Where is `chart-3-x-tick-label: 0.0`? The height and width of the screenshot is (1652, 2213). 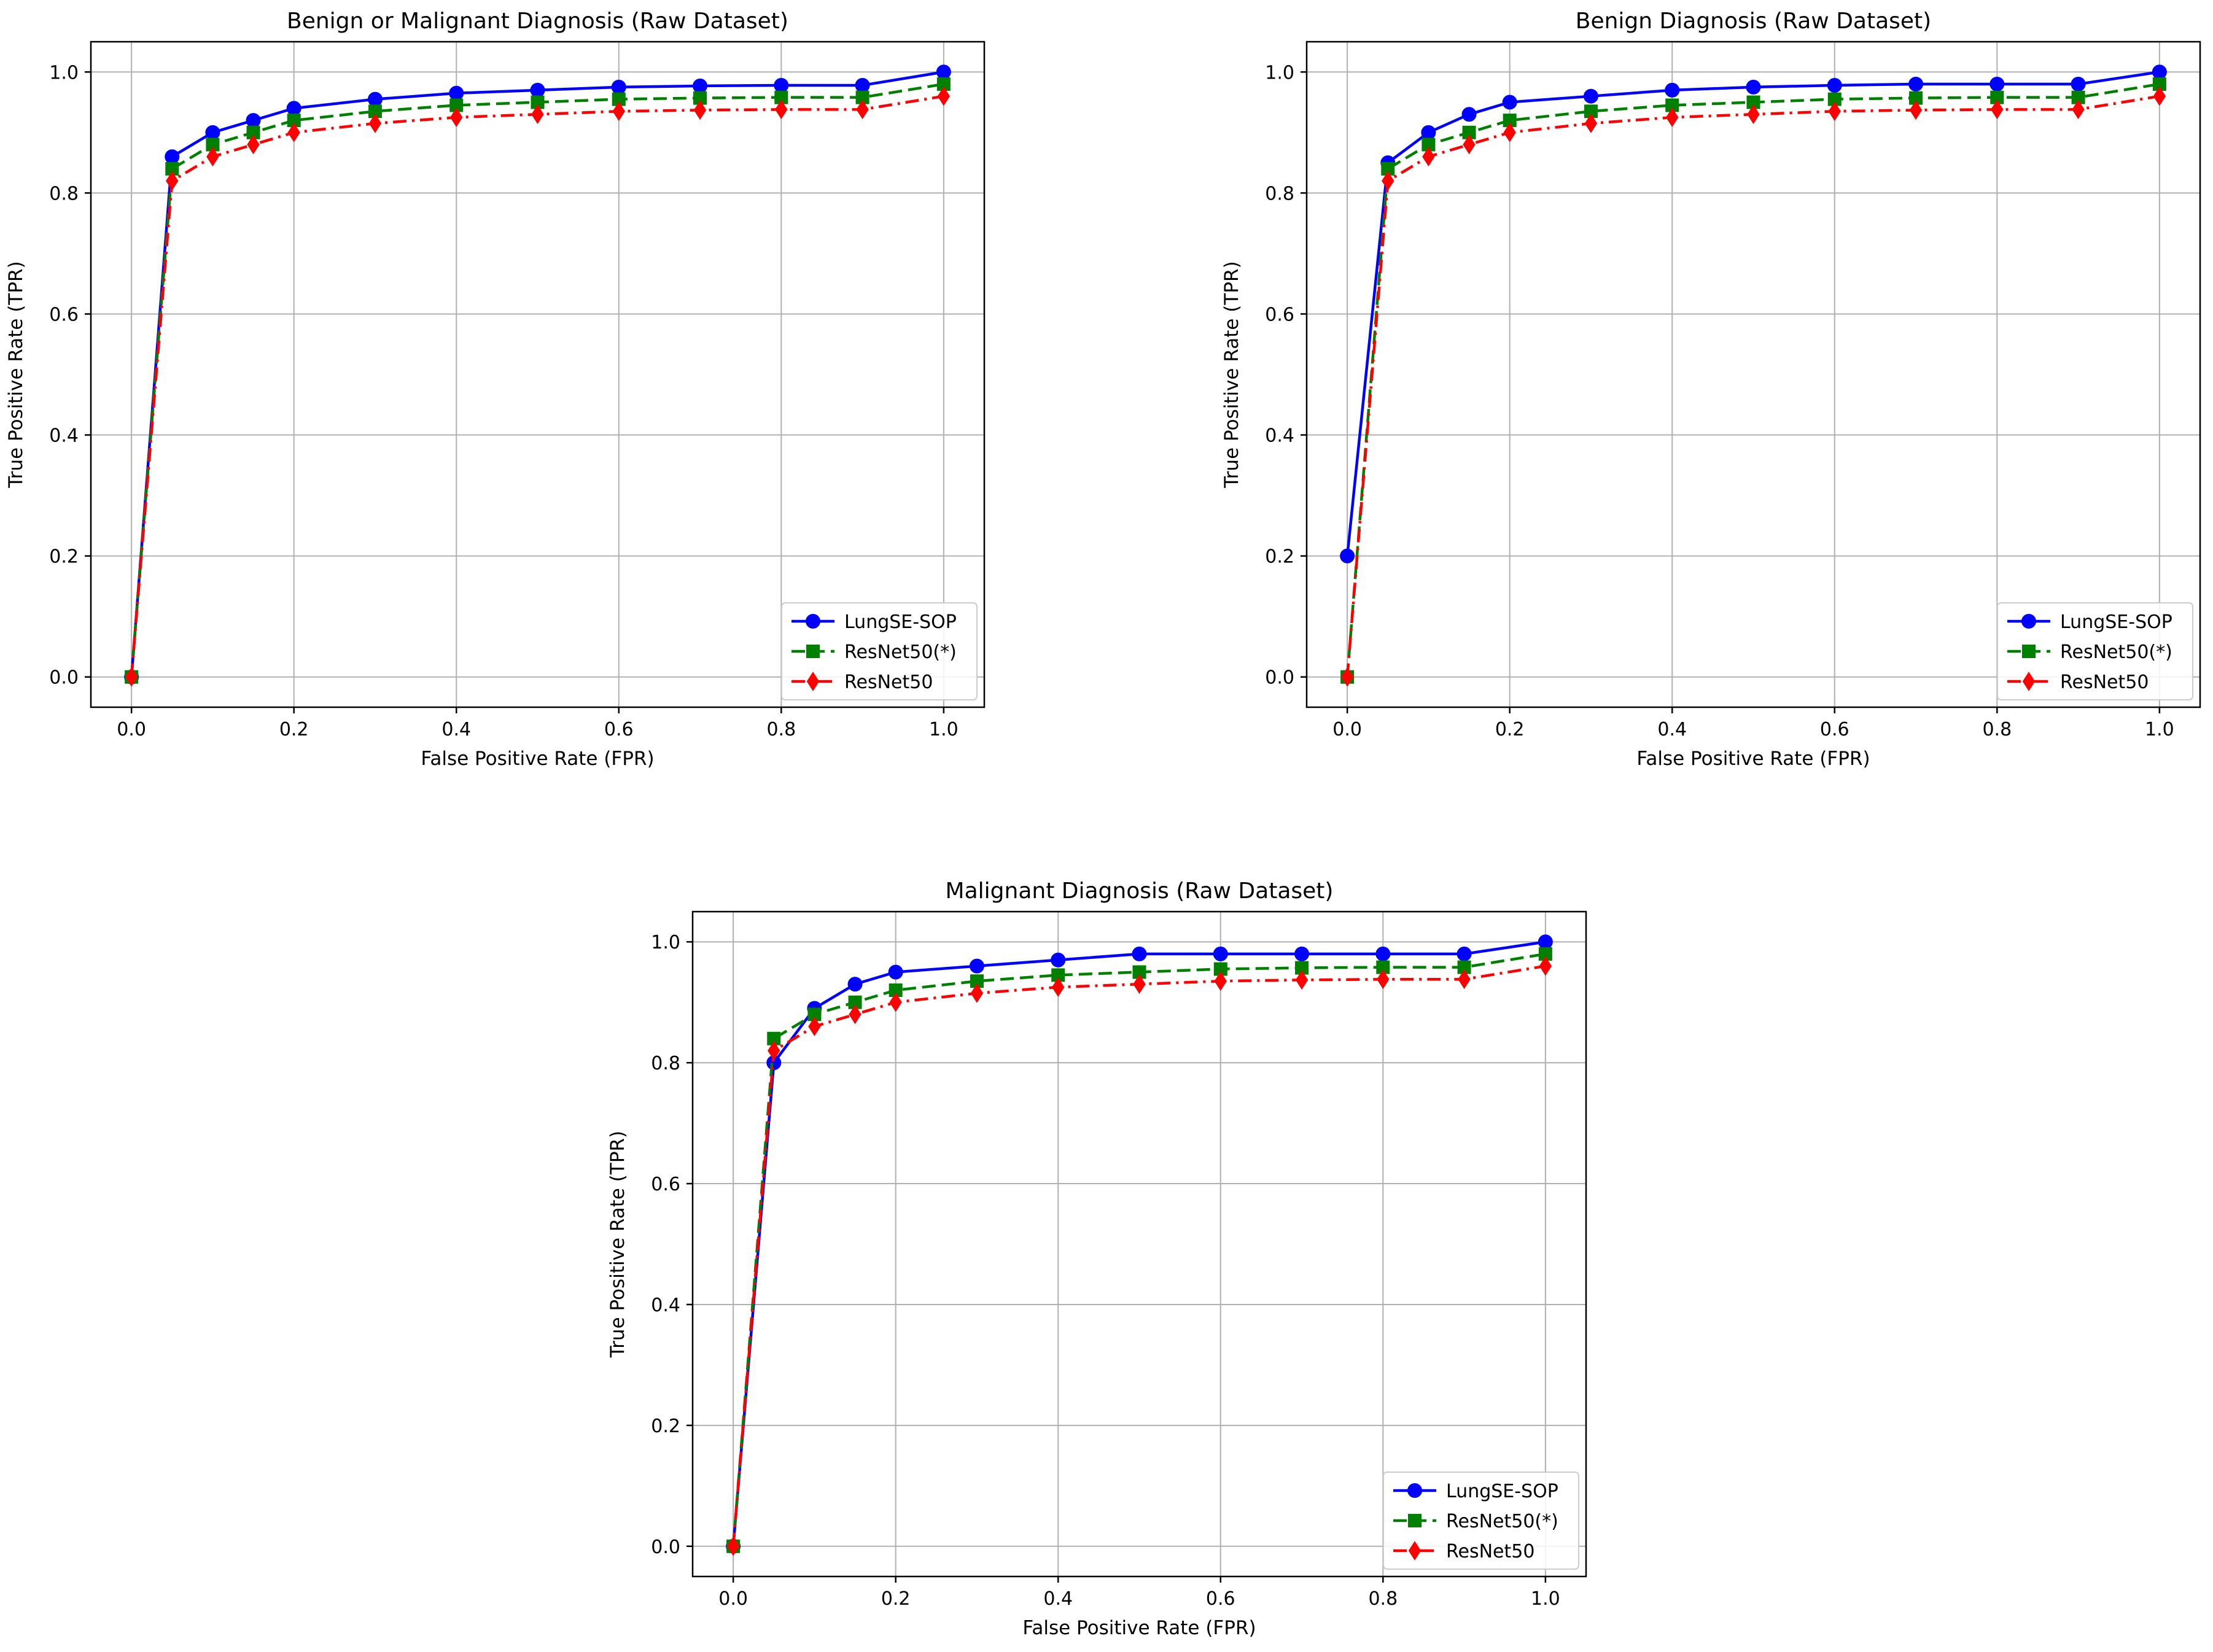 chart-3-x-tick-label: 0.0 is located at coordinates (733, 1599).